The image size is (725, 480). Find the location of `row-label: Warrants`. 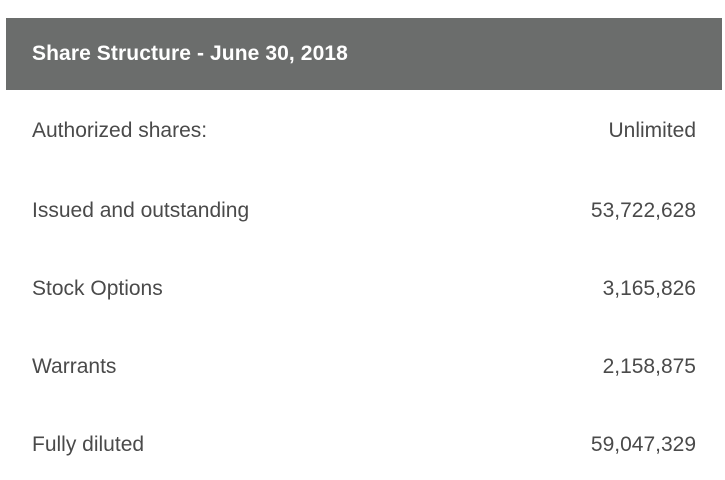

row-label: Warrants is located at coordinates (74, 366).